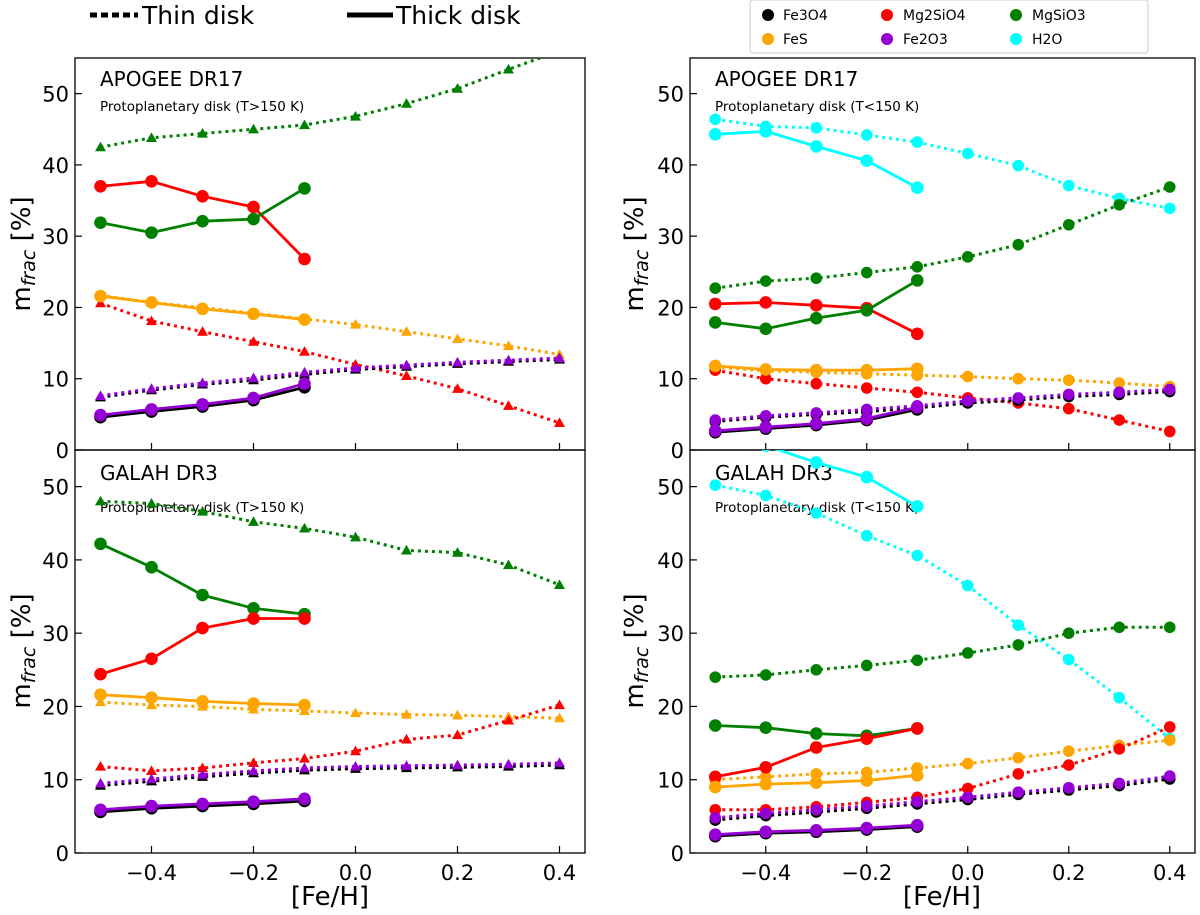 The height and width of the screenshot is (915, 1200). I want to click on legend-label-fe3o4: Fe3O4, so click(805, 16).